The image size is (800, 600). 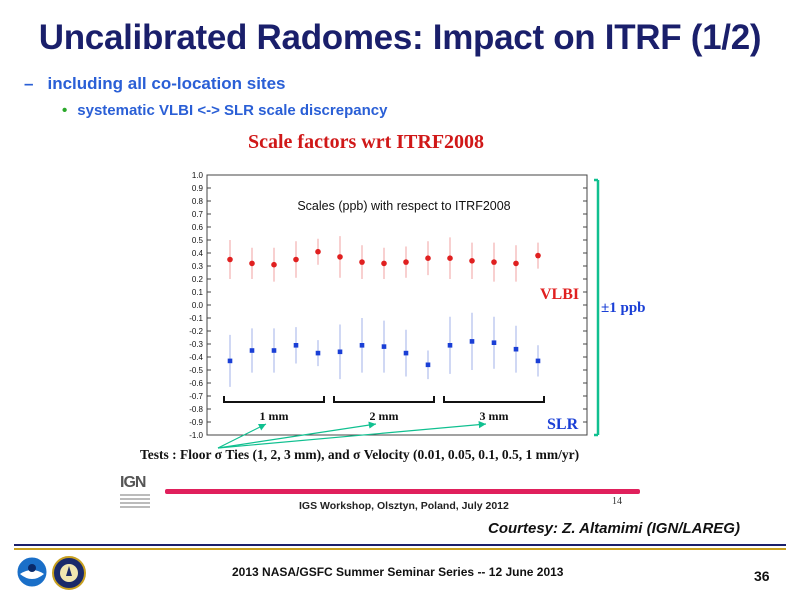 What do you see at coordinates (198, 305) in the screenshot?
I see `y-tick-label: 0.0` at bounding box center [198, 305].